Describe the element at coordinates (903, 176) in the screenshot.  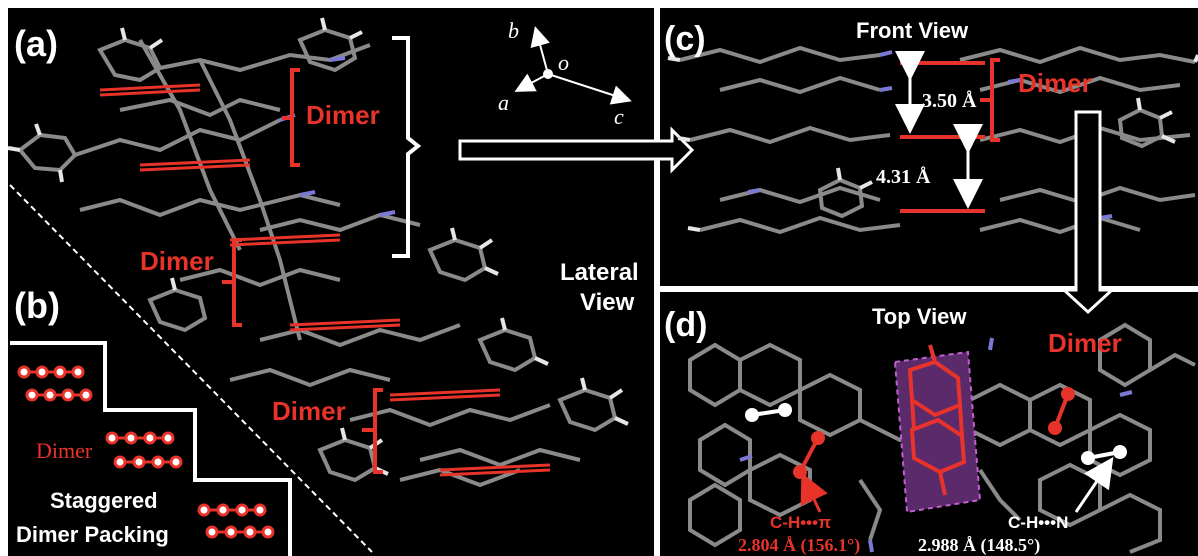
I see `distance-label-431: 4.31 Å` at that location.